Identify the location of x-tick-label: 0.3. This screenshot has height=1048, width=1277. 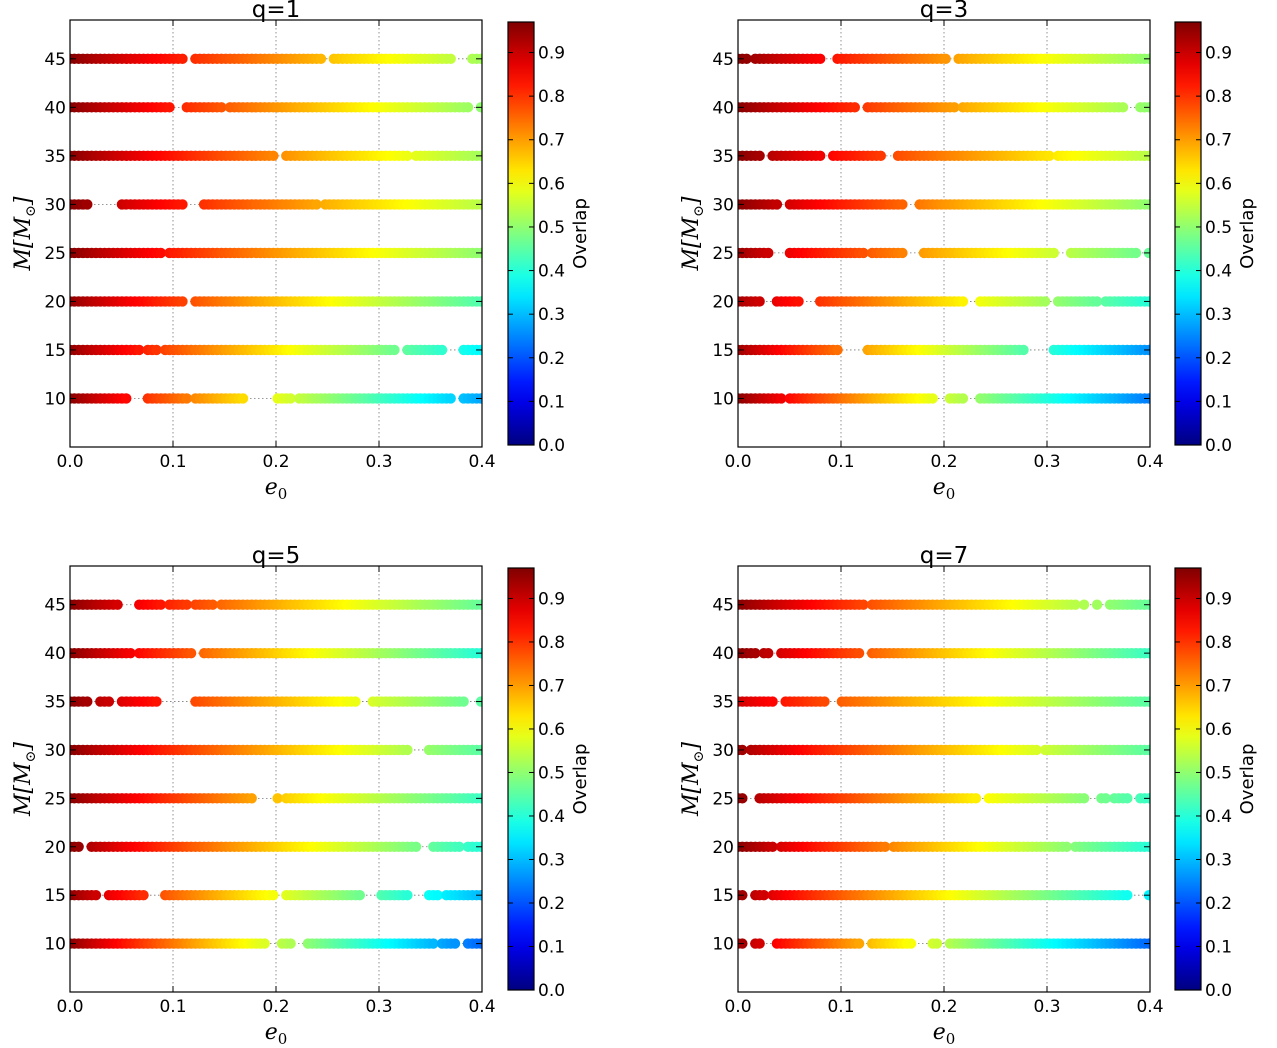
(1046, 462).